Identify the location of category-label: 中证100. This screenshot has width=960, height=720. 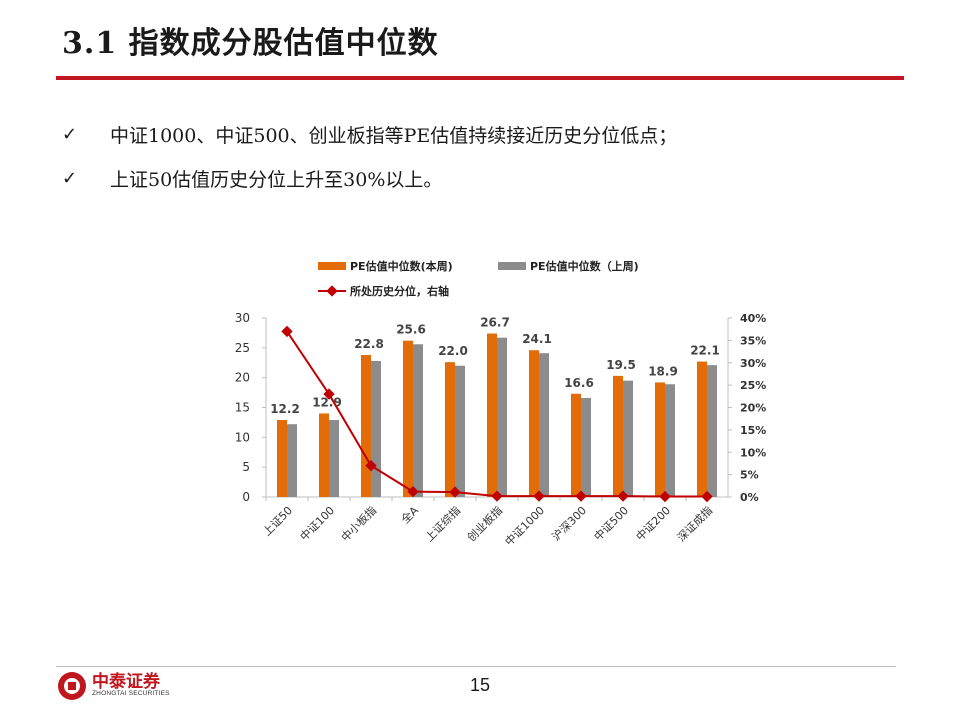
(318, 524).